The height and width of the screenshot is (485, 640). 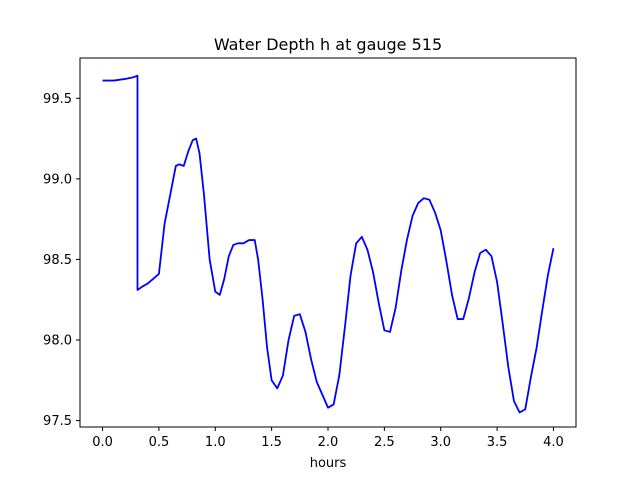 I want to click on chart-title: Water Depth h at gauge 515, so click(x=328, y=44).